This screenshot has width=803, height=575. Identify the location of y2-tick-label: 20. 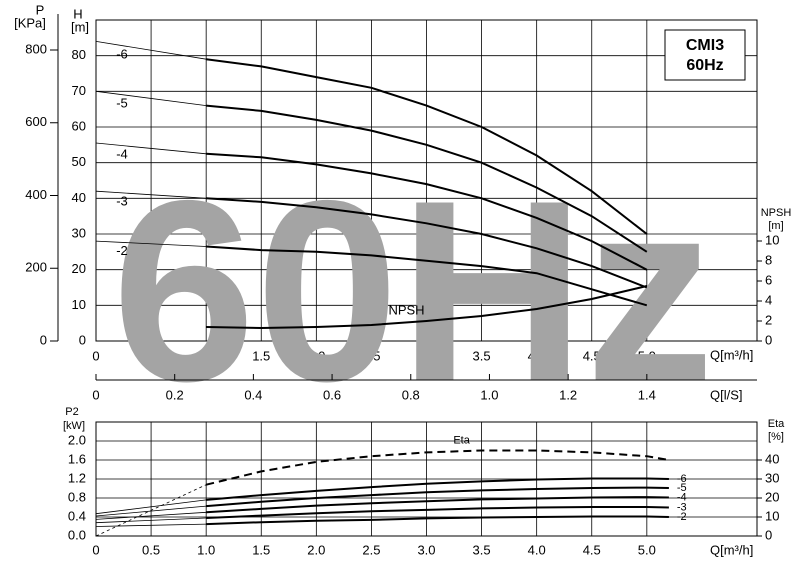
(772, 496).